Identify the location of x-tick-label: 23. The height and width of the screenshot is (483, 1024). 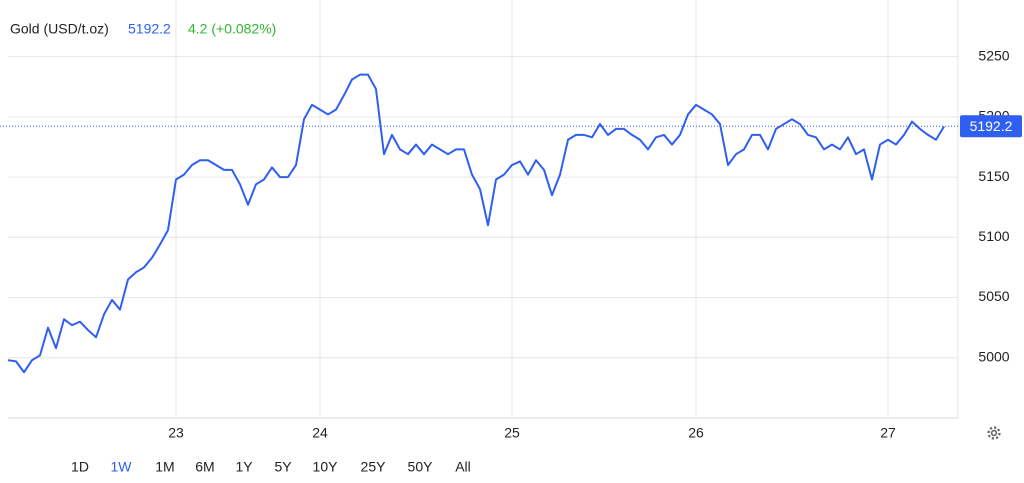
(176, 433).